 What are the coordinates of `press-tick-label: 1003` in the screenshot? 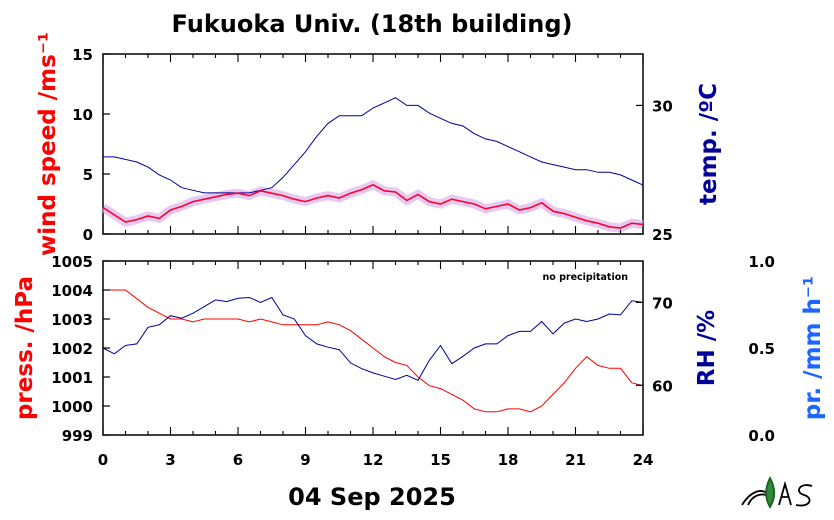 It's located at (72, 320).